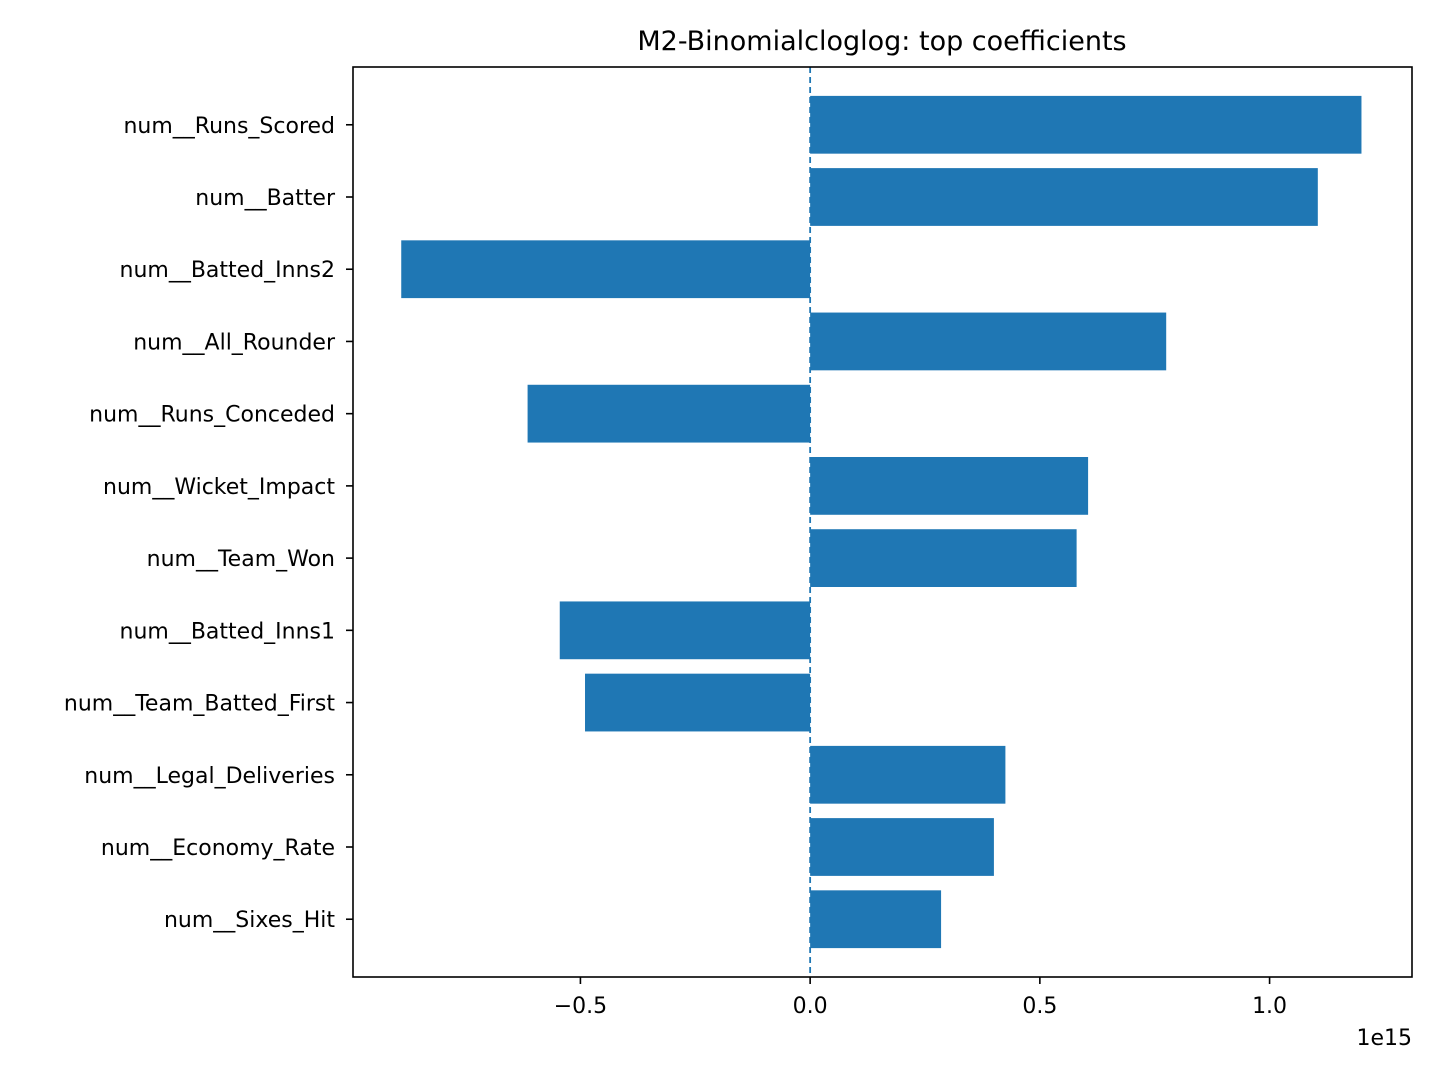 Image resolution: width=1440 pixels, height=1080 pixels. What do you see at coordinates (1039, 1006) in the screenshot?
I see `x-tick-label: 0.5` at bounding box center [1039, 1006].